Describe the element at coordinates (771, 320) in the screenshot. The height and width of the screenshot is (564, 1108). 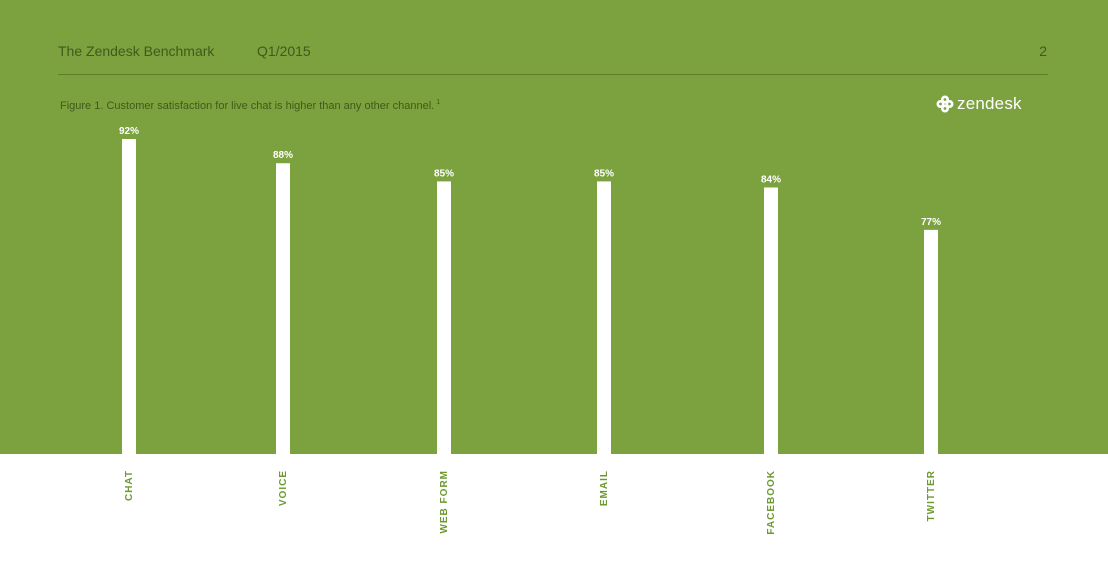
I see `bar-facebook` at that location.